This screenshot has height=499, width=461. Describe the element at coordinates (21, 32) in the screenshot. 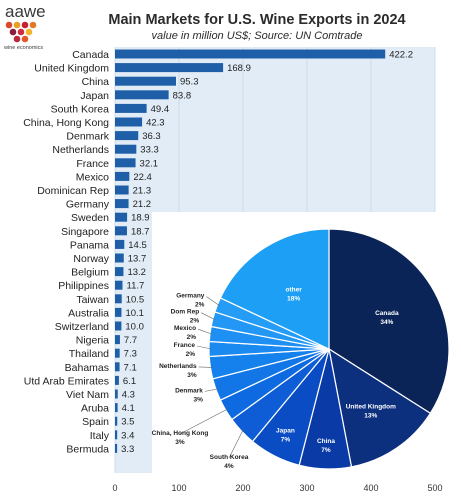

I see `grape-icon` at that location.